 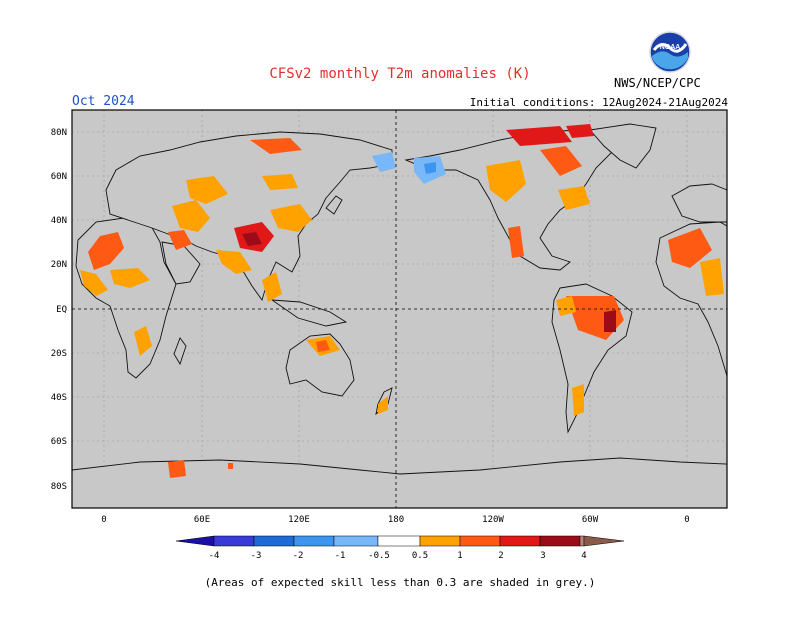 I want to click on anomaly-iran, so click(x=180, y=240).